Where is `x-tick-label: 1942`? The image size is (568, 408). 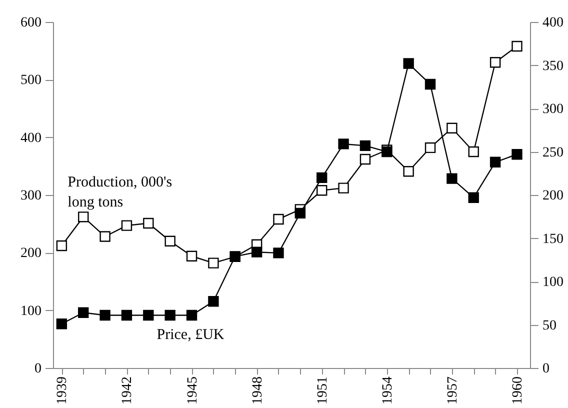 x-tick-label: 1942 is located at coordinates (128, 390).